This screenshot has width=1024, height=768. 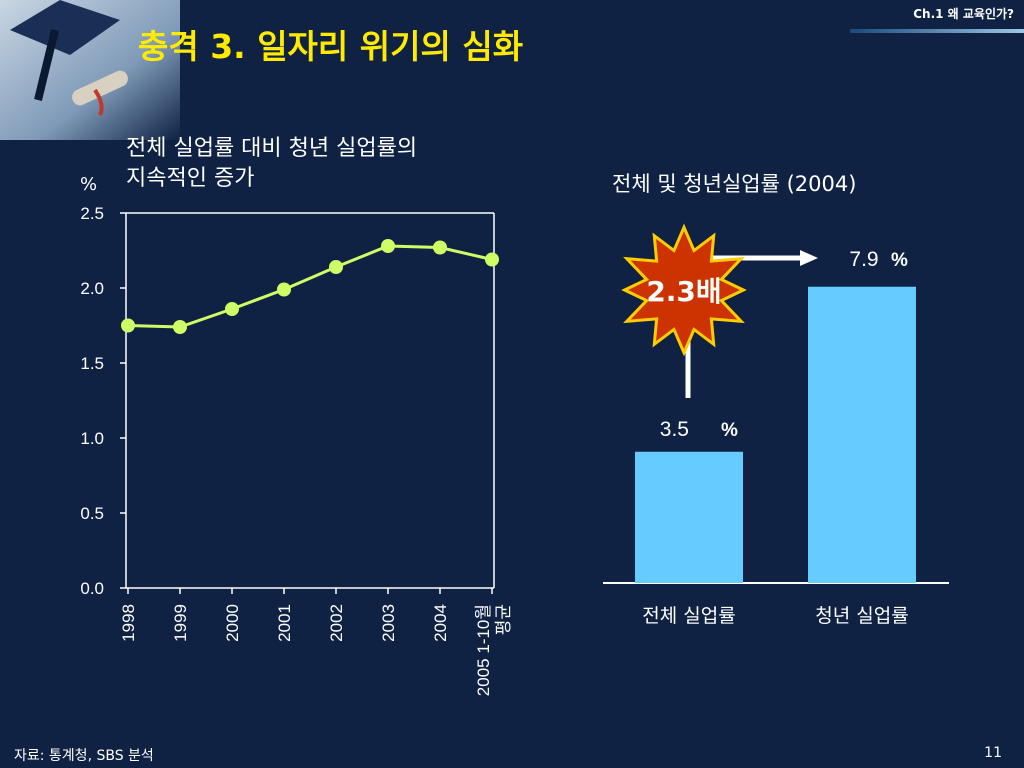 I want to click on graduation-cap-photo, so click(x=90, y=70).